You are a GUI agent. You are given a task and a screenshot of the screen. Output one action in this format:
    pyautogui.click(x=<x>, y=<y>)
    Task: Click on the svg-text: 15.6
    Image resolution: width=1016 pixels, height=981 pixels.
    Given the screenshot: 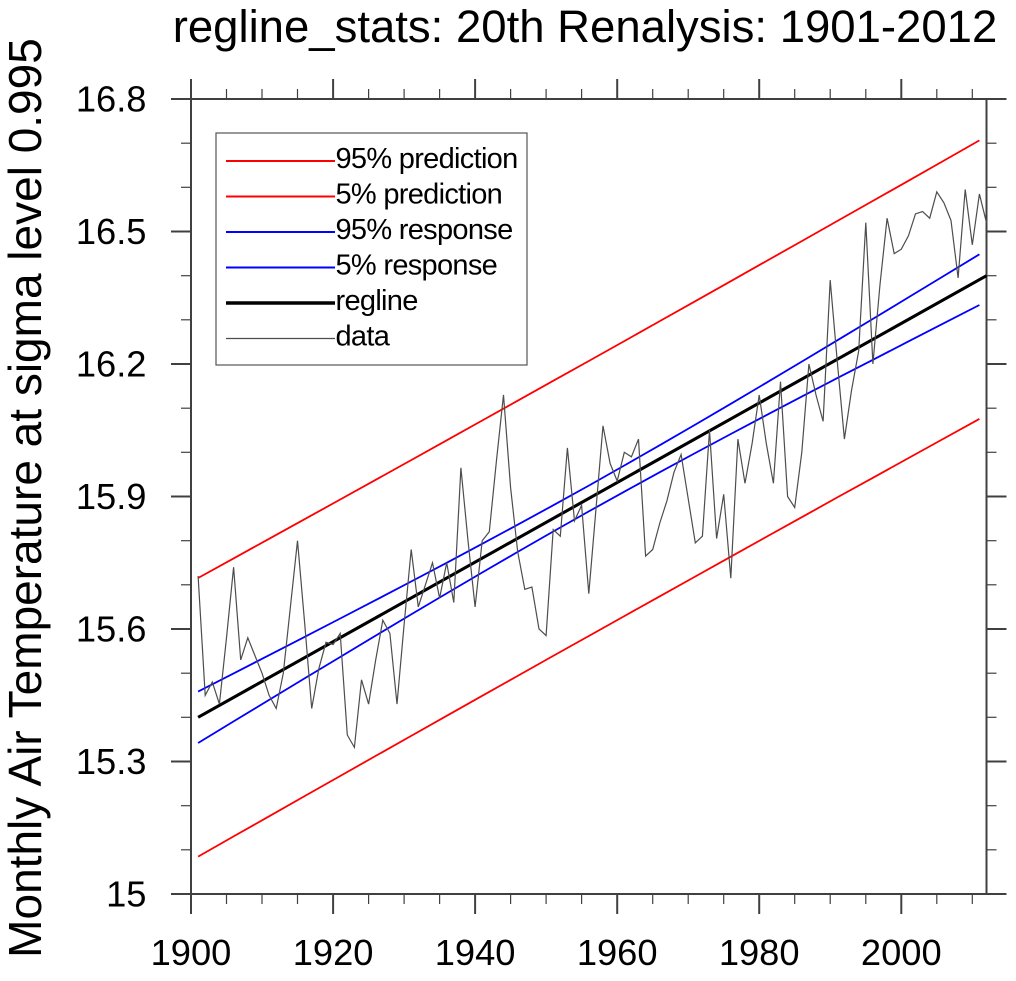 What is the action you would take?
    pyautogui.click(x=111, y=629)
    